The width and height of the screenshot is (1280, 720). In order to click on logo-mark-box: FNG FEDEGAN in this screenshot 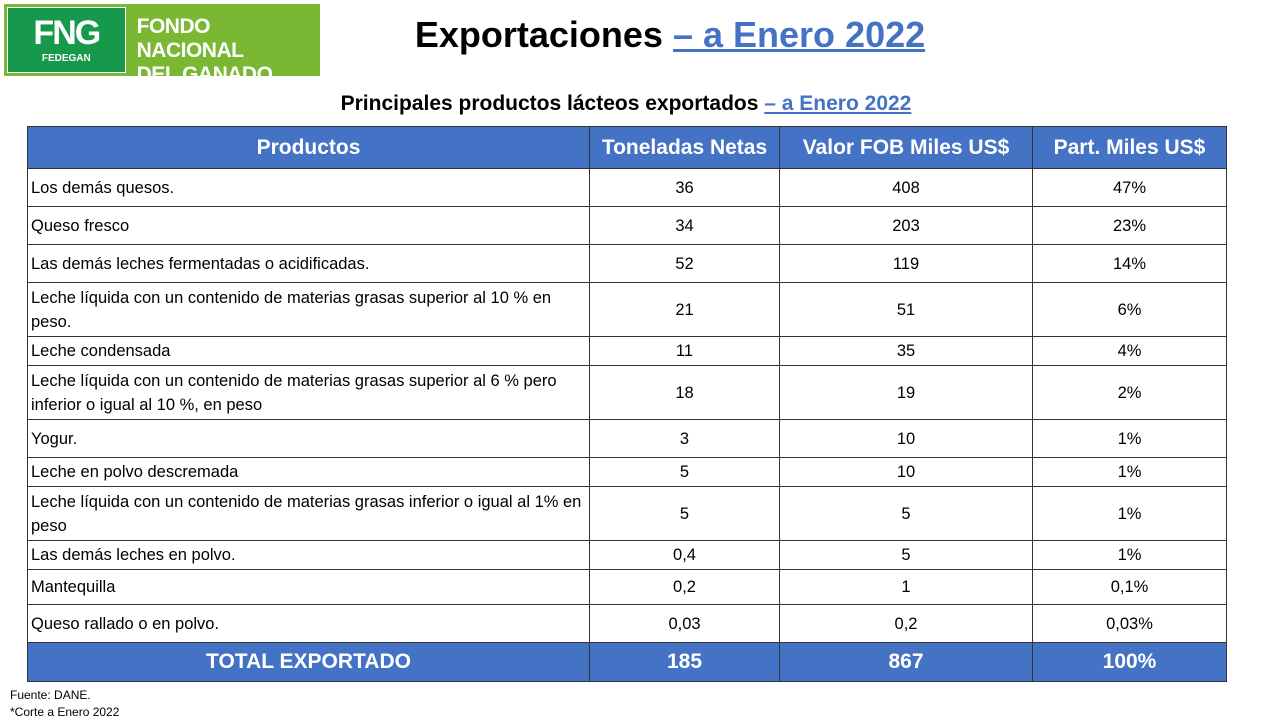, I will do `click(66, 40)`.